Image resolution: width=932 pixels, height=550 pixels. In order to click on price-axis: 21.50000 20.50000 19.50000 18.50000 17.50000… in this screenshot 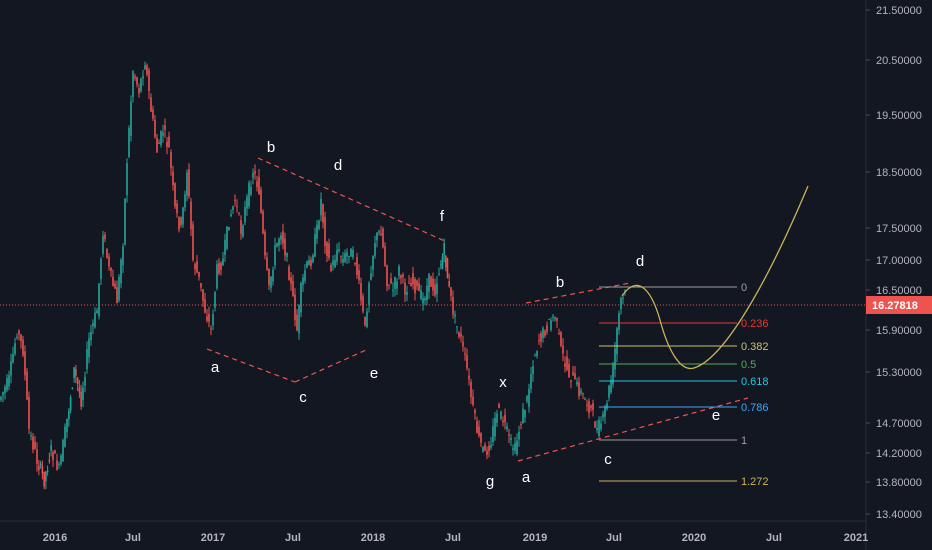, I will do `click(894, 263)`.